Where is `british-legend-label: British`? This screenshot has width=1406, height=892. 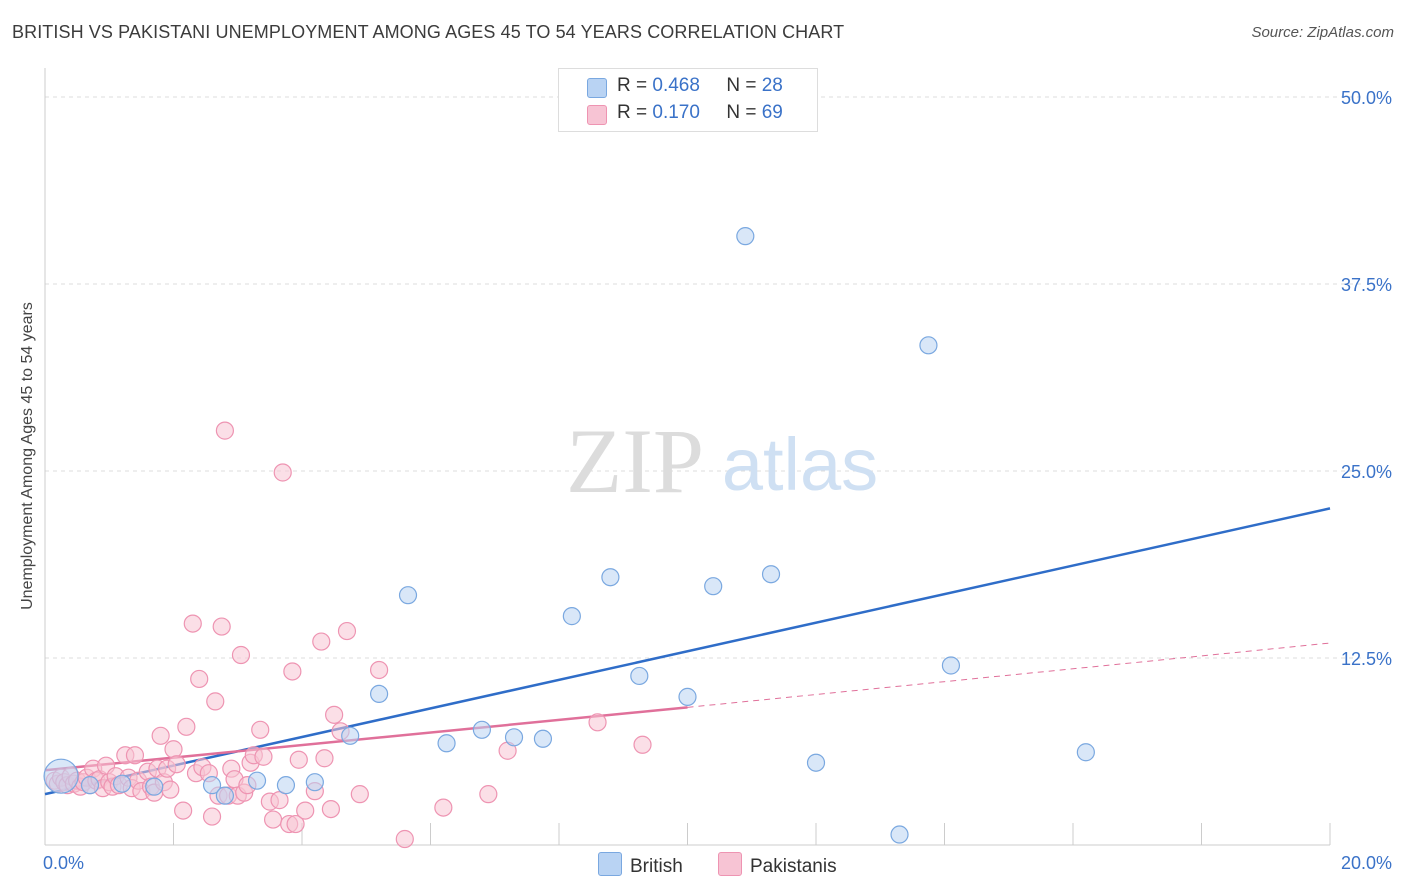
british-legend-label: British is located at coordinates (656, 866).